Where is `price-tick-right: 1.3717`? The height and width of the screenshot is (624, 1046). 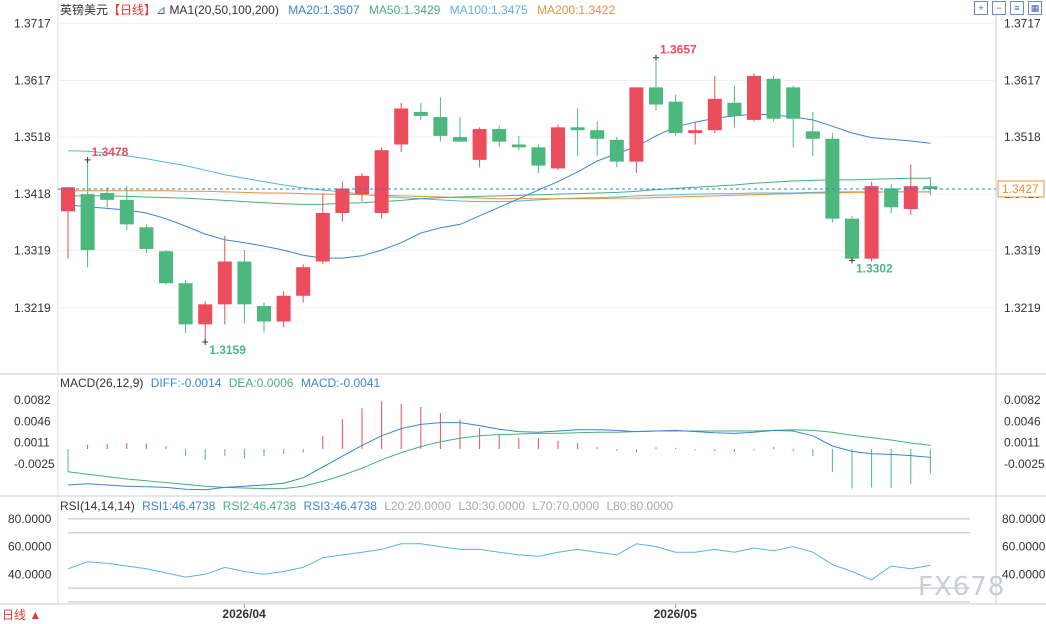
price-tick-right: 1.3717 is located at coordinates (1022, 23).